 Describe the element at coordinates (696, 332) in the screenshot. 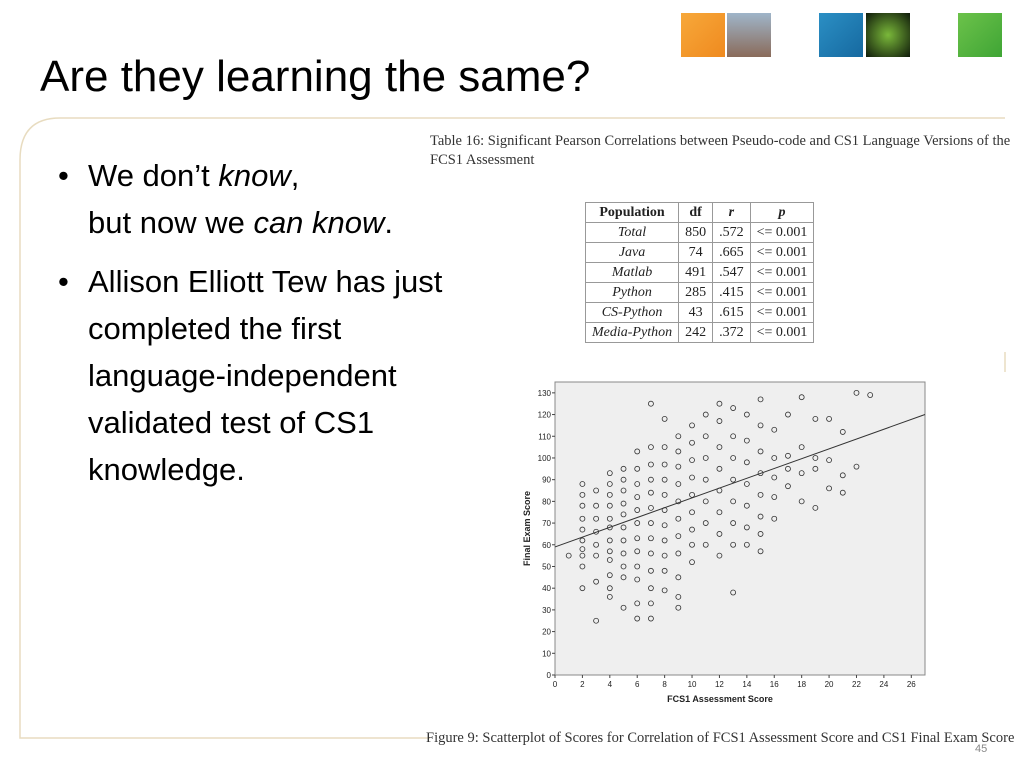

I see `table-cell: 242` at that location.